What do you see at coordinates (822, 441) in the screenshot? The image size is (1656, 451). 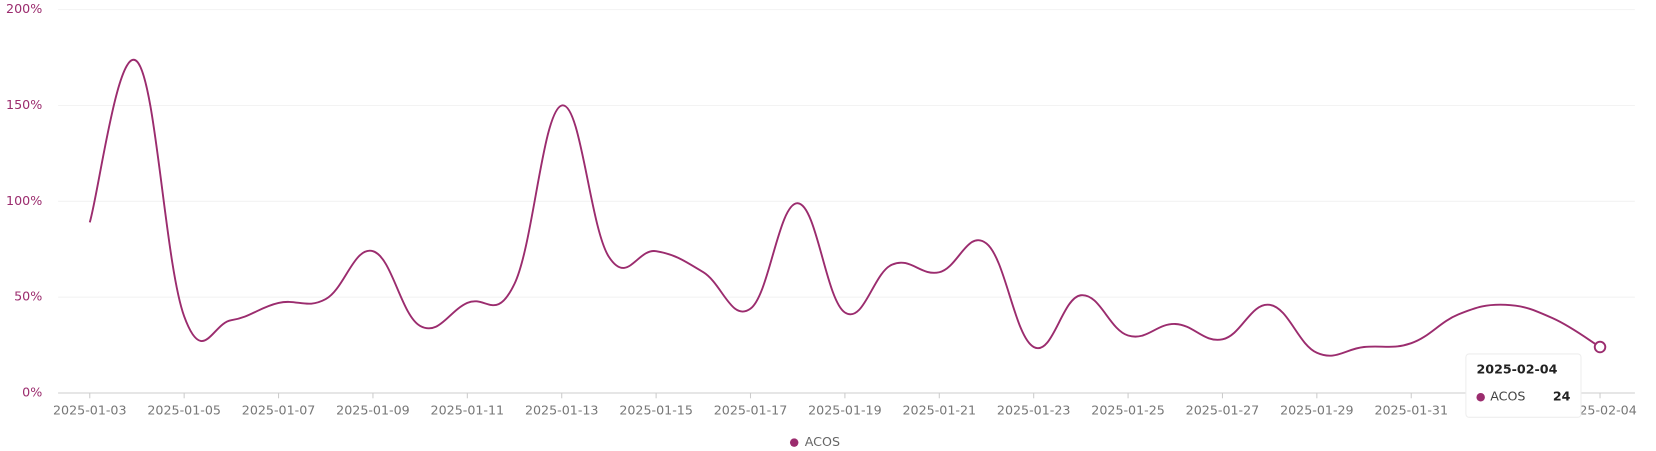 I see `legend-label: ACOS` at bounding box center [822, 441].